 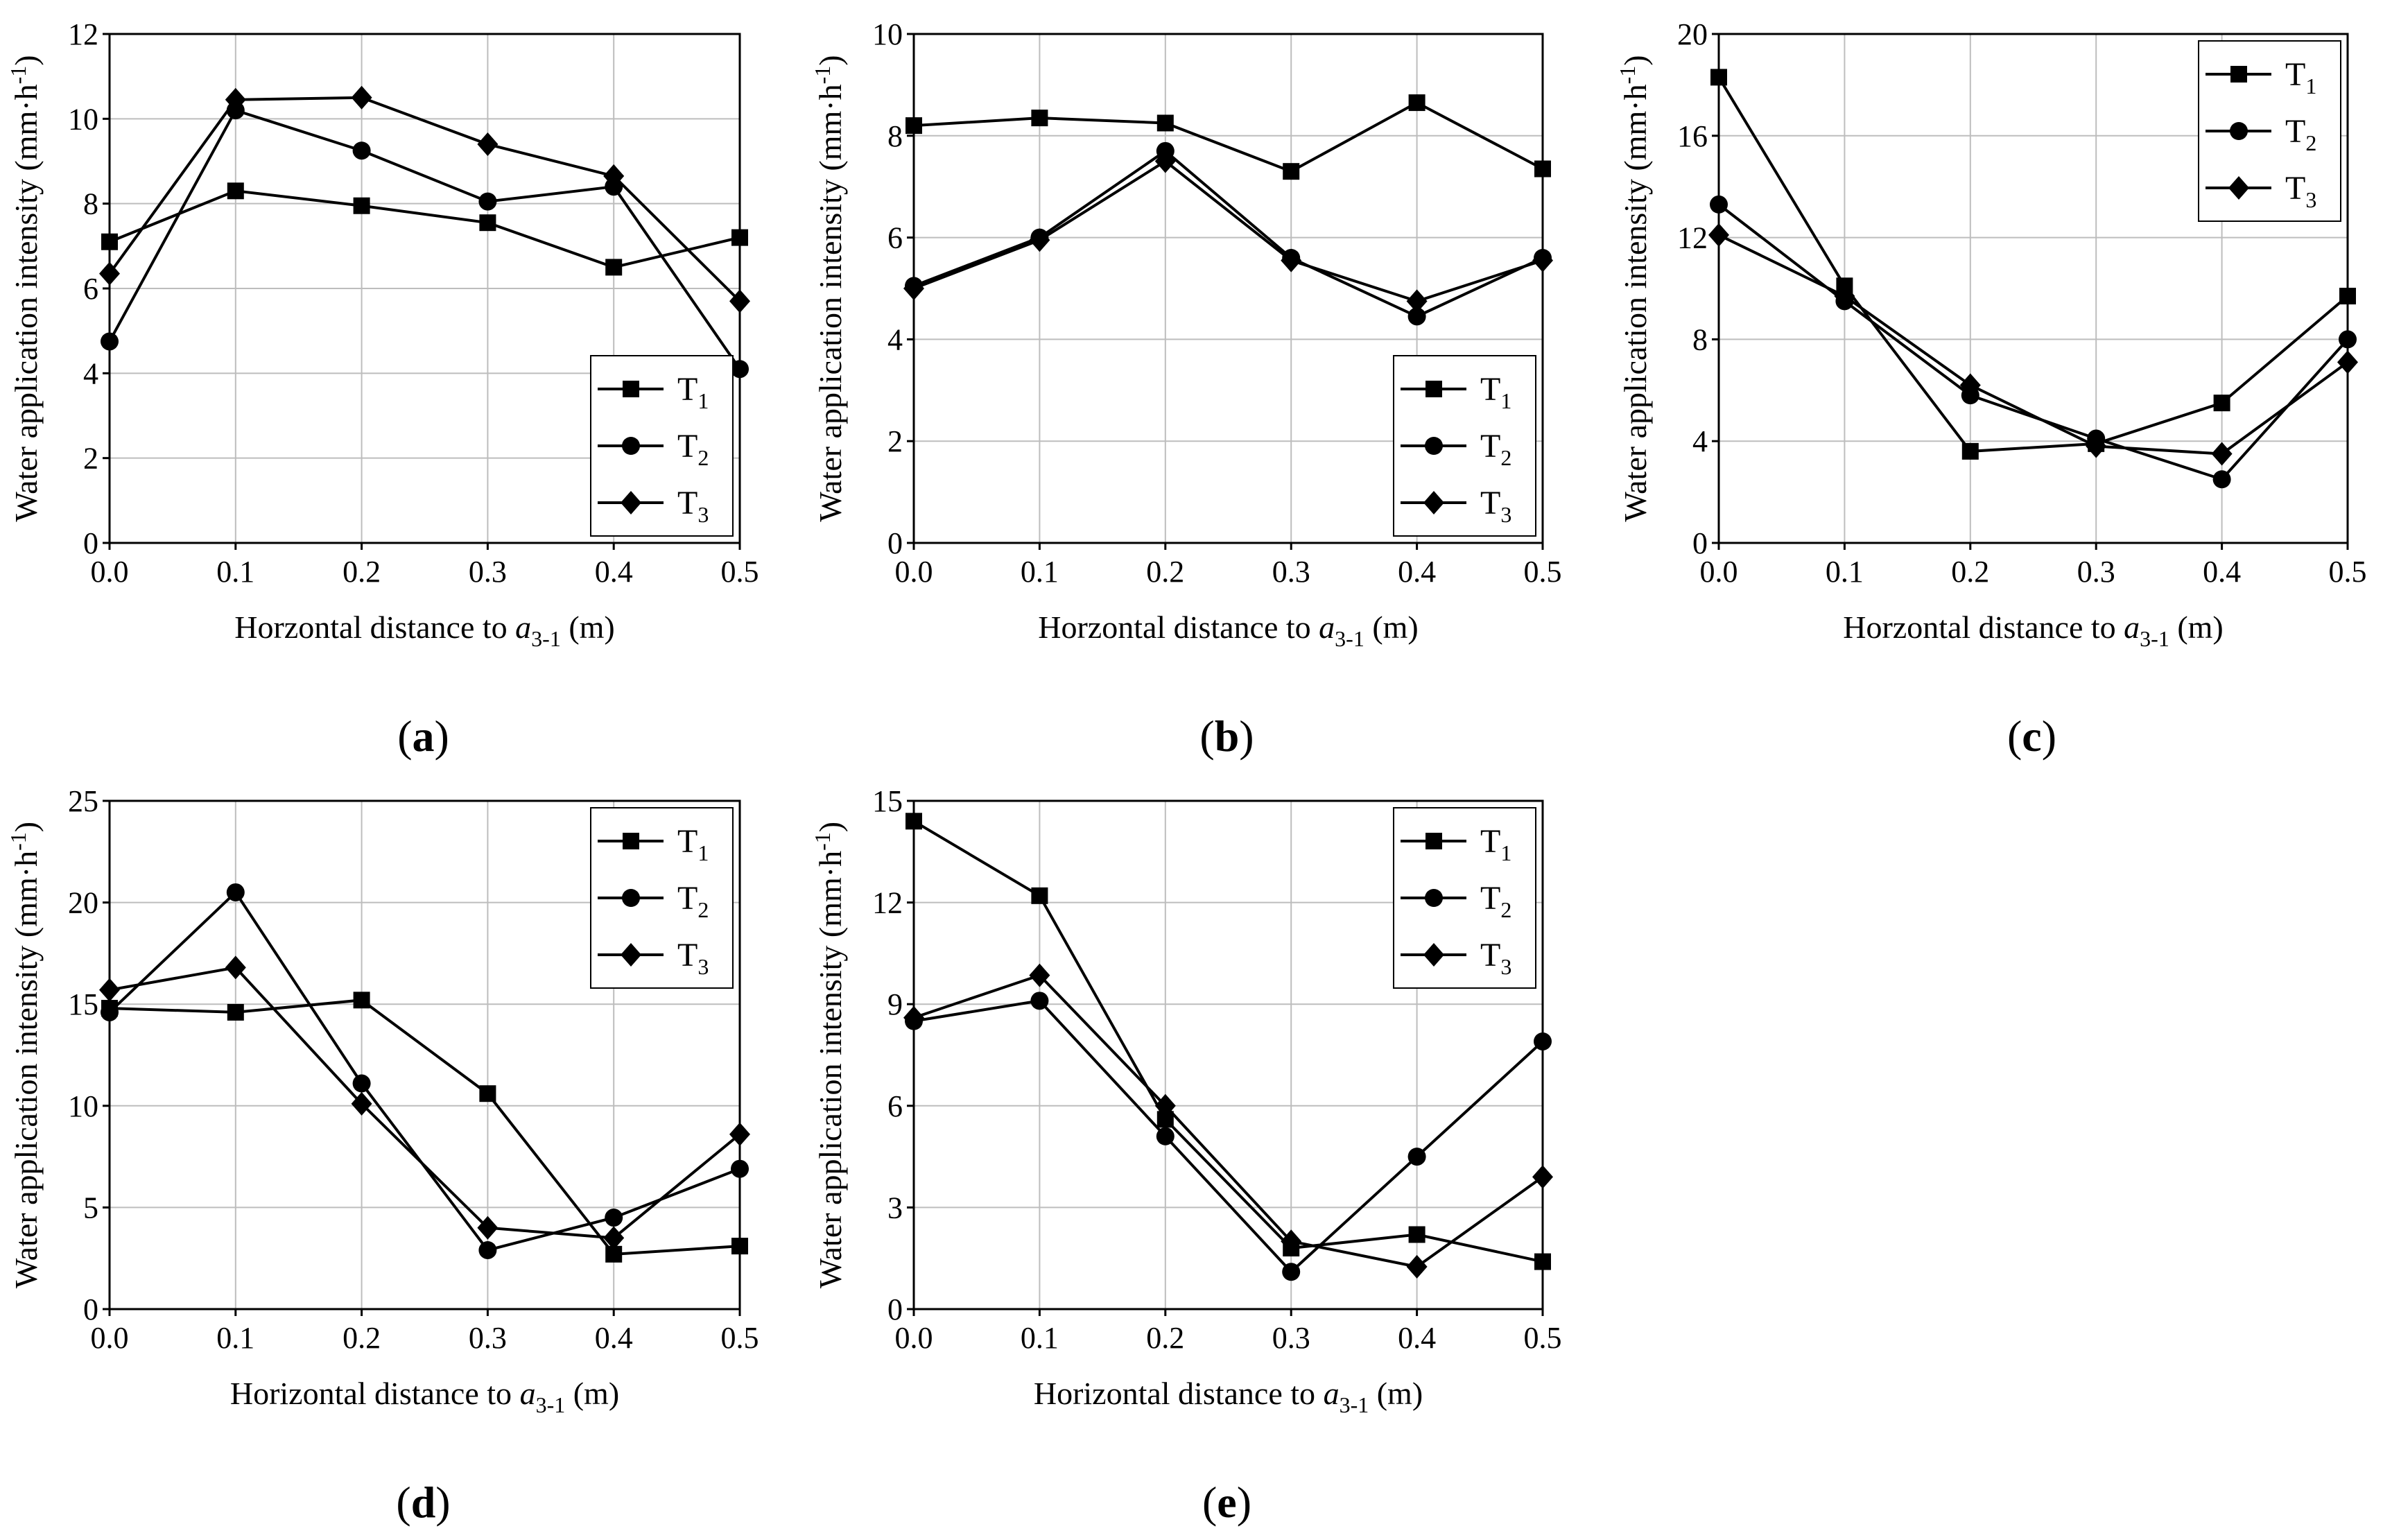 What do you see at coordinates (887, 801) in the screenshot?
I see `y-tick-label: 15` at bounding box center [887, 801].